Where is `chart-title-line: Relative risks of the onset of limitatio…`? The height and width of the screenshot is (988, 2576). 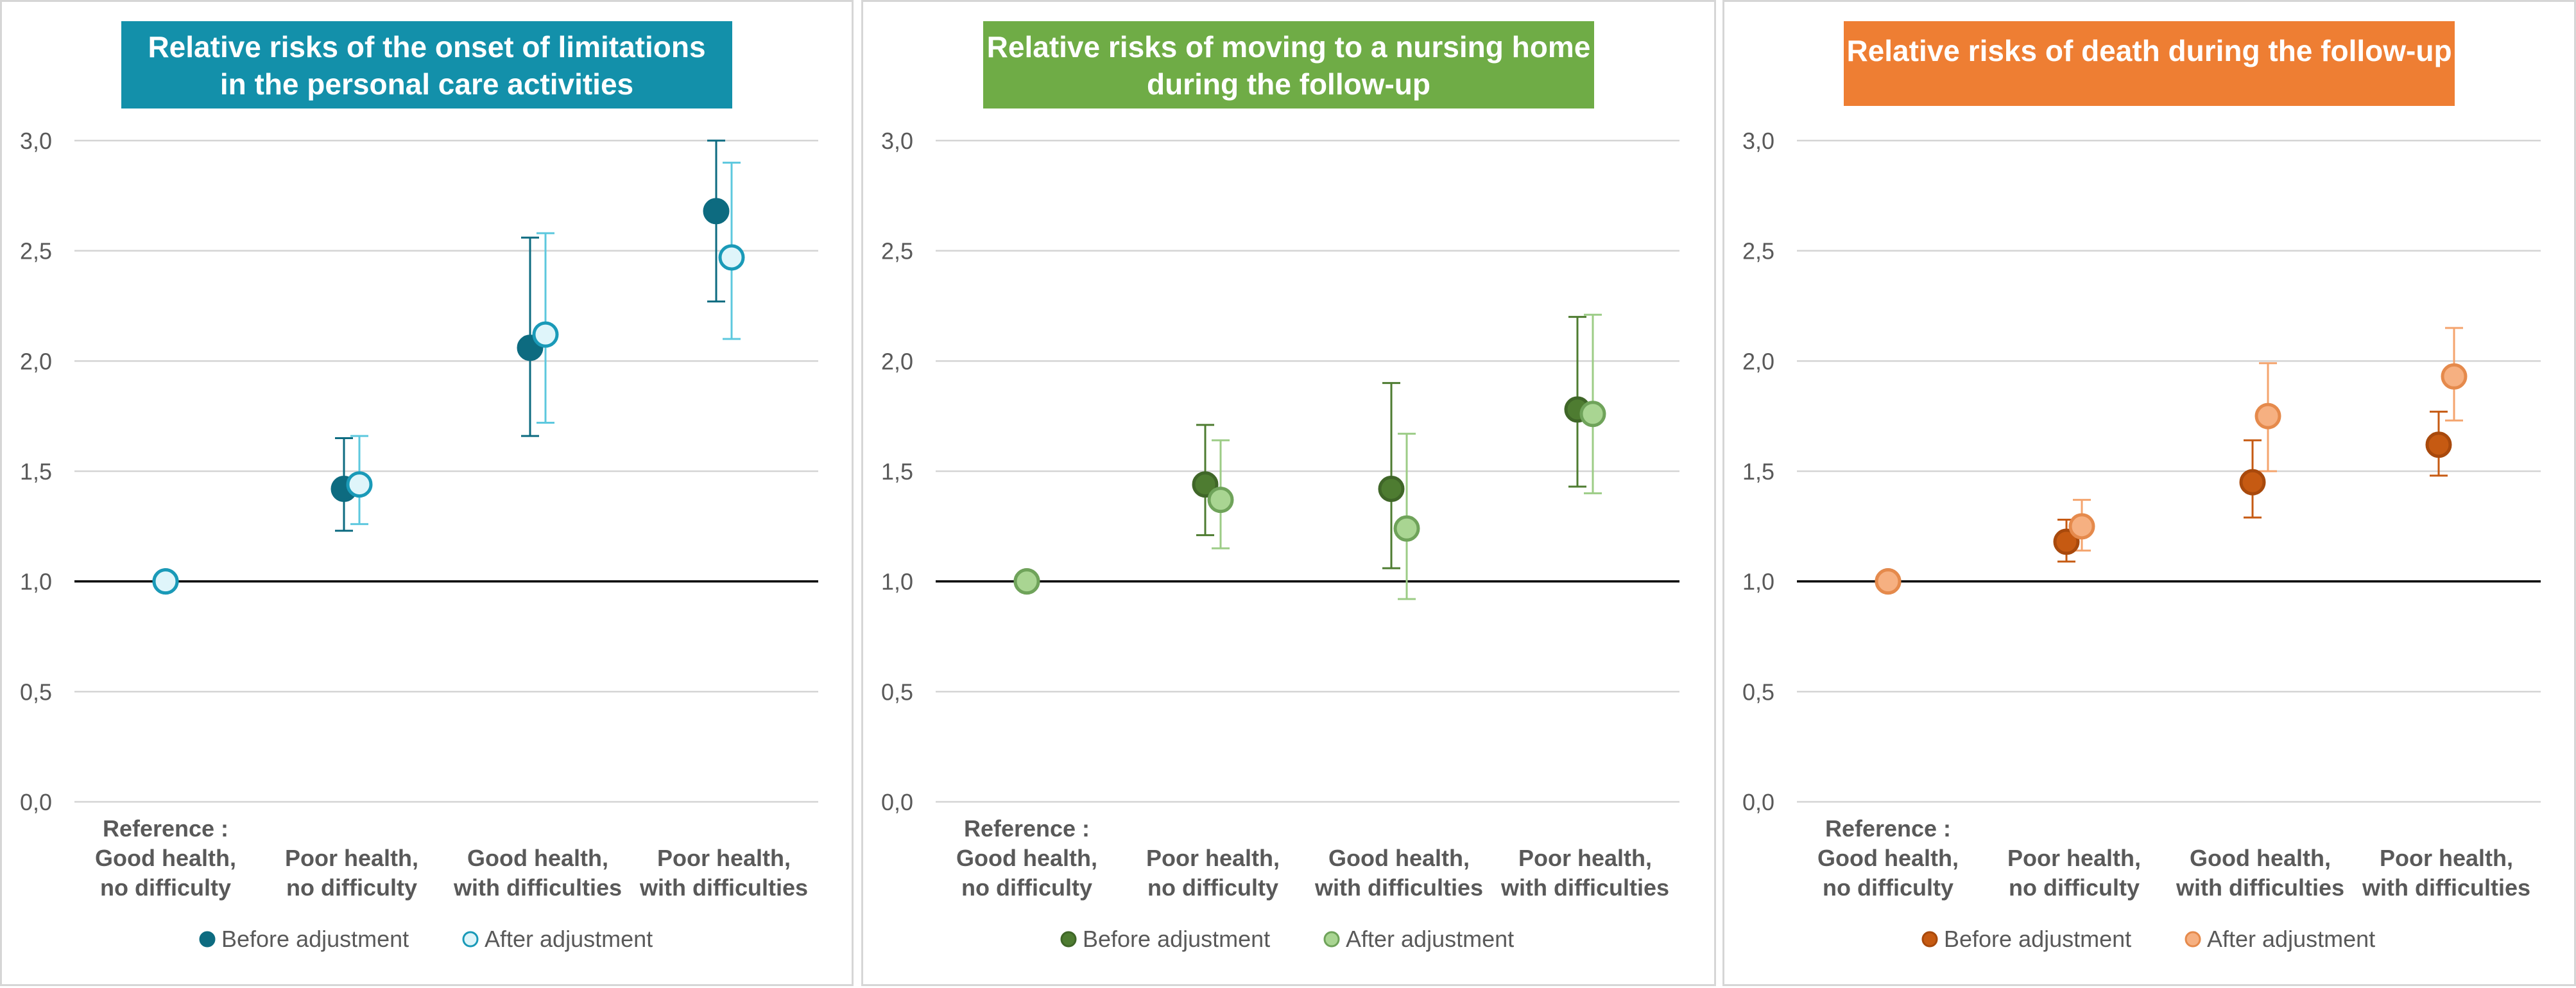 chart-title-line: Relative risks of the onset of limitatio… is located at coordinates (426, 47).